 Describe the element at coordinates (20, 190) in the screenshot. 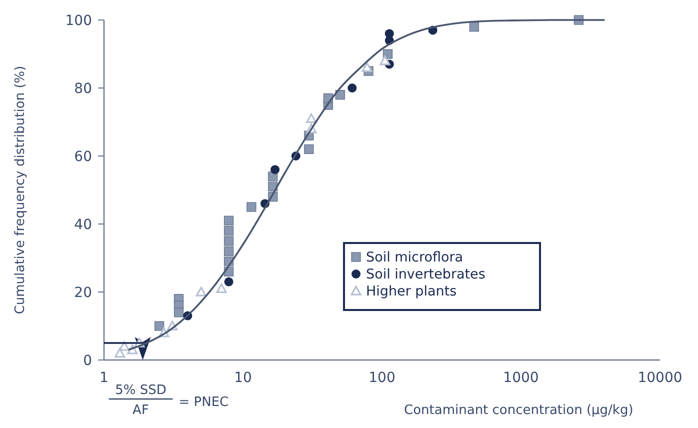

I see `y-axis-title: Cumulative frequency distribution (%)` at that location.